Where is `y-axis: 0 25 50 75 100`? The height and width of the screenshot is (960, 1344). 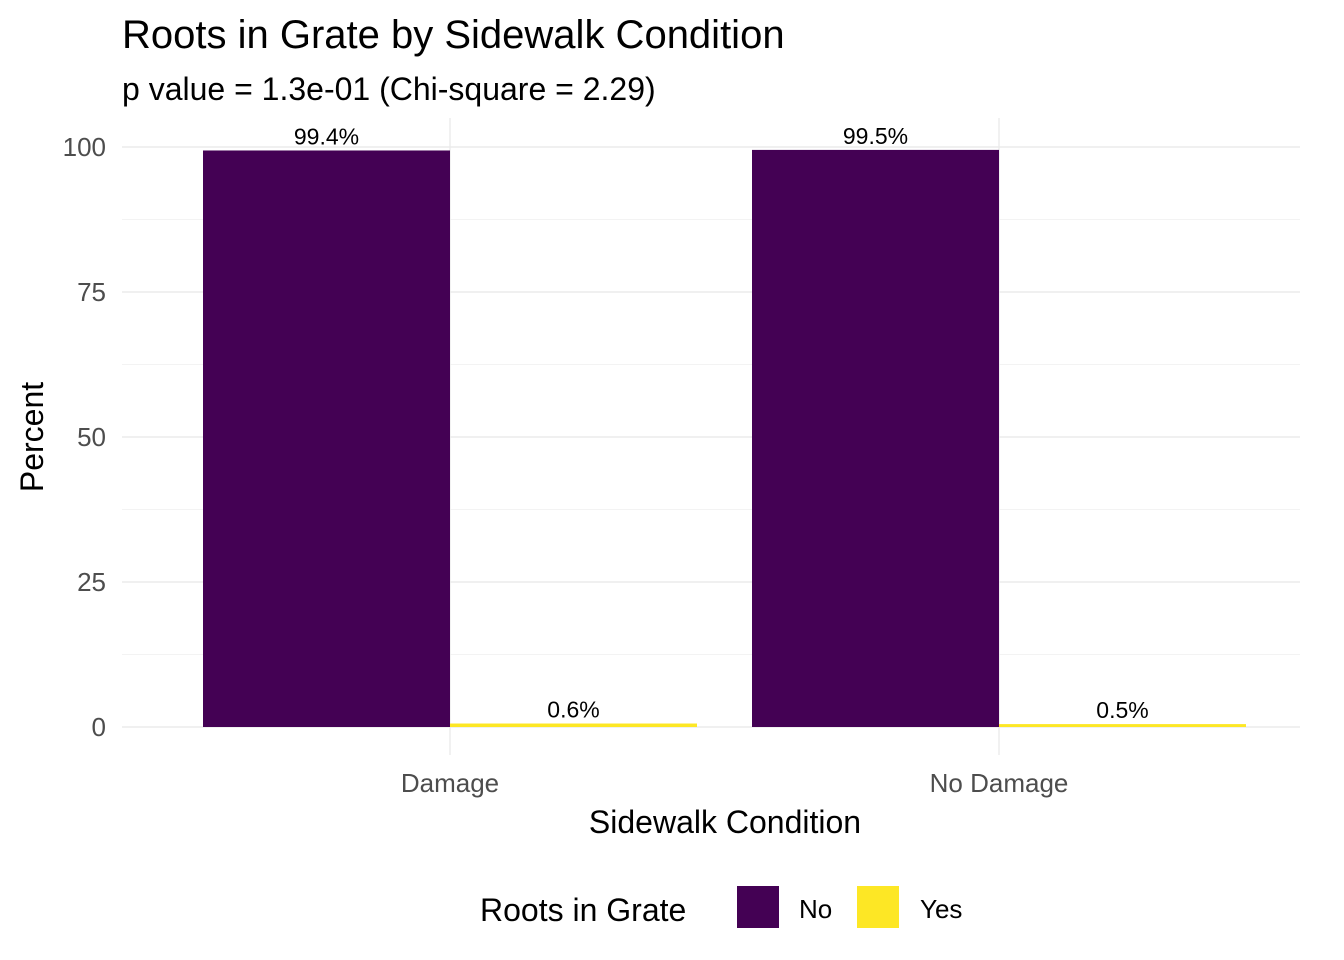
y-axis: 0 25 50 75 100 is located at coordinates (84, 437).